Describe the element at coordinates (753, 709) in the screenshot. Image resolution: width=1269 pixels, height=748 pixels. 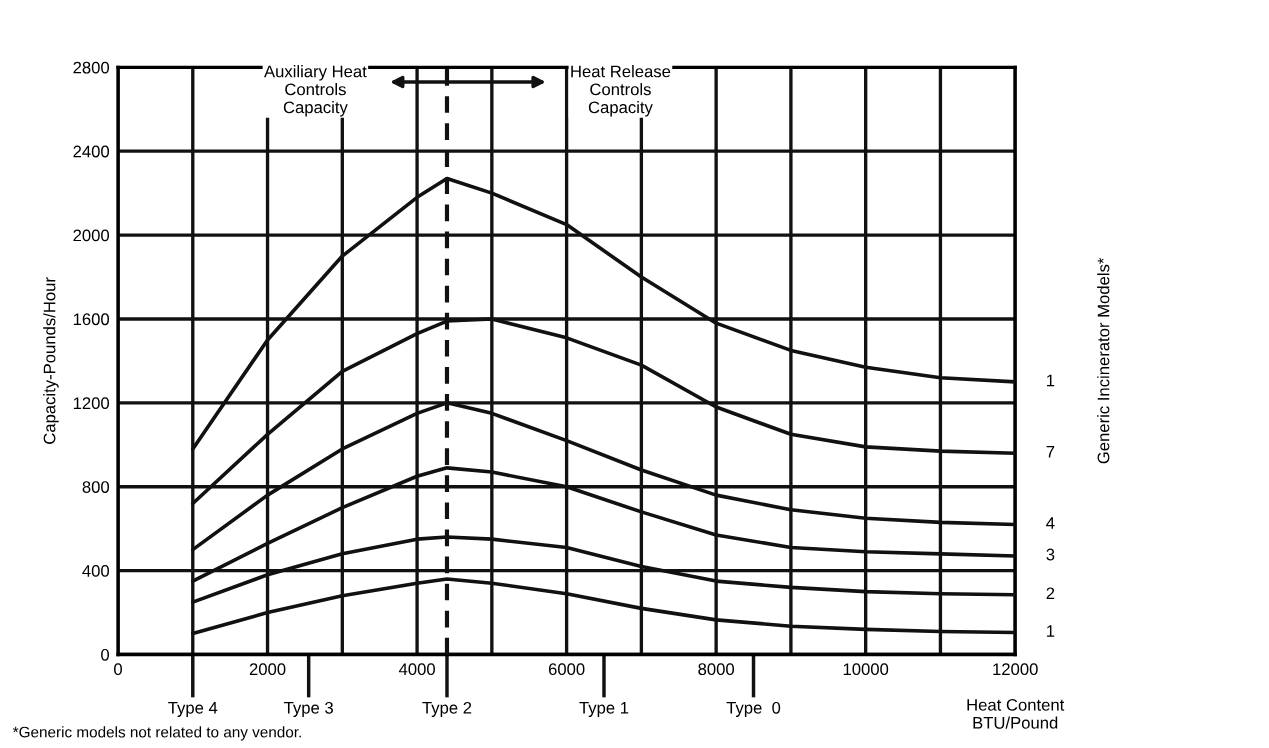
I see `text: Type 0` at that location.